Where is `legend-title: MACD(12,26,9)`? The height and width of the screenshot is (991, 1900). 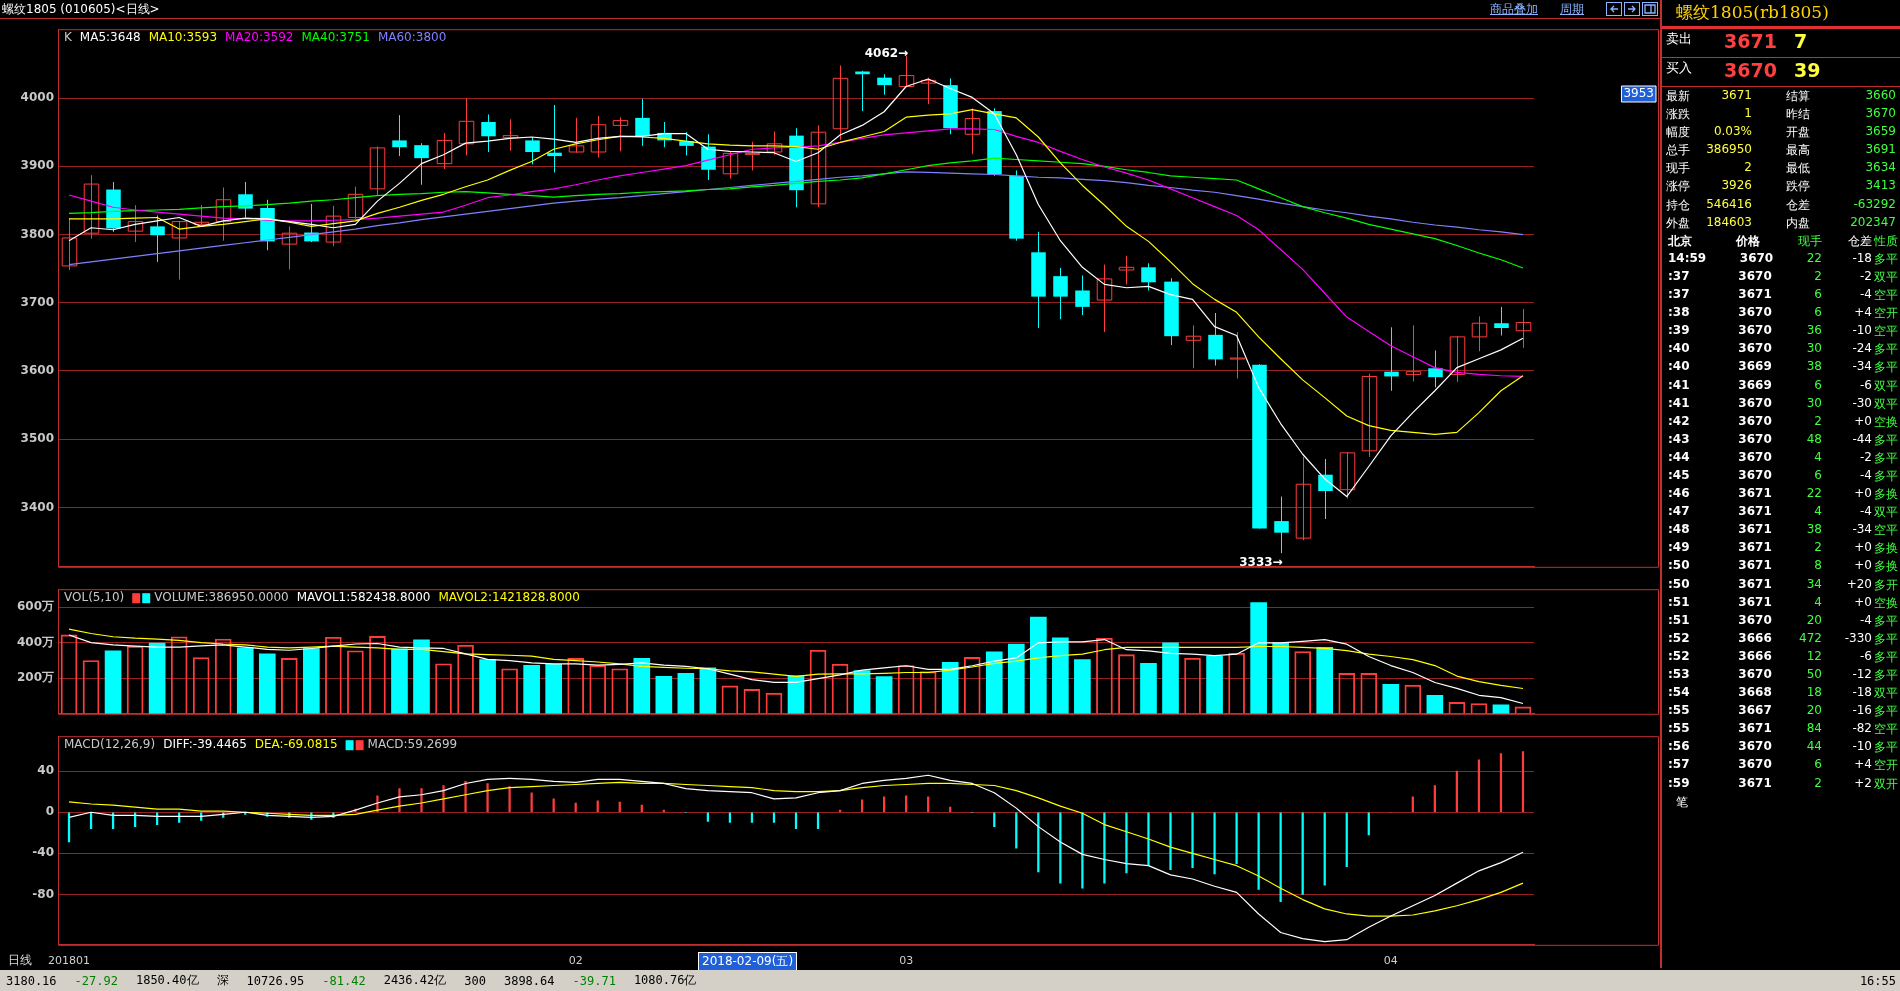 legend-title: MACD(12,26,9) is located at coordinates (110, 744).